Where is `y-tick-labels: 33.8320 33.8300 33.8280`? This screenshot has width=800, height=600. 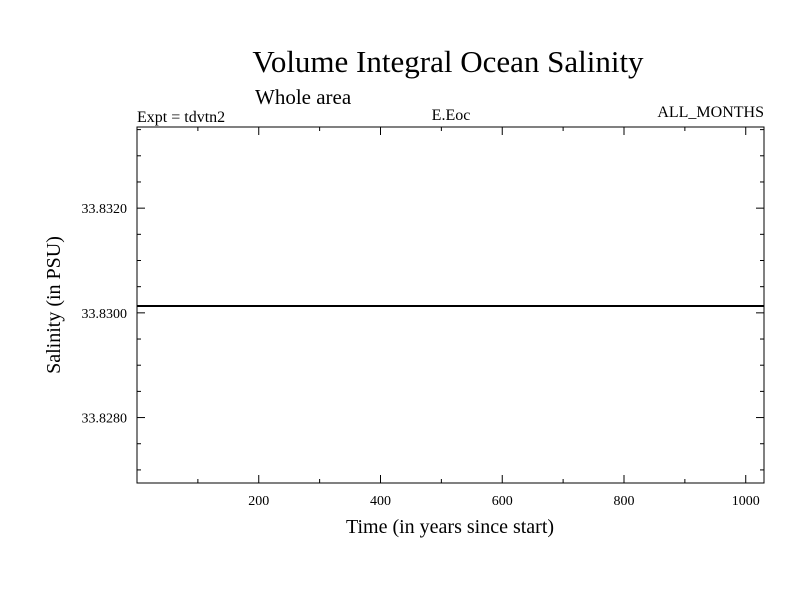
y-tick-labels: 33.8320 33.8300 33.8280 is located at coordinates (105, 314).